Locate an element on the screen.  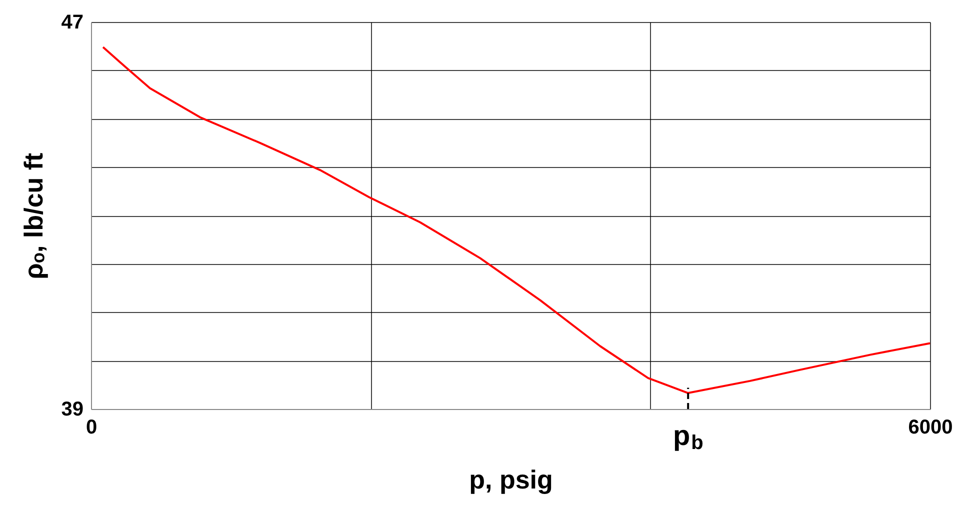
y-tick-label: 39 is located at coordinates (72, 409).